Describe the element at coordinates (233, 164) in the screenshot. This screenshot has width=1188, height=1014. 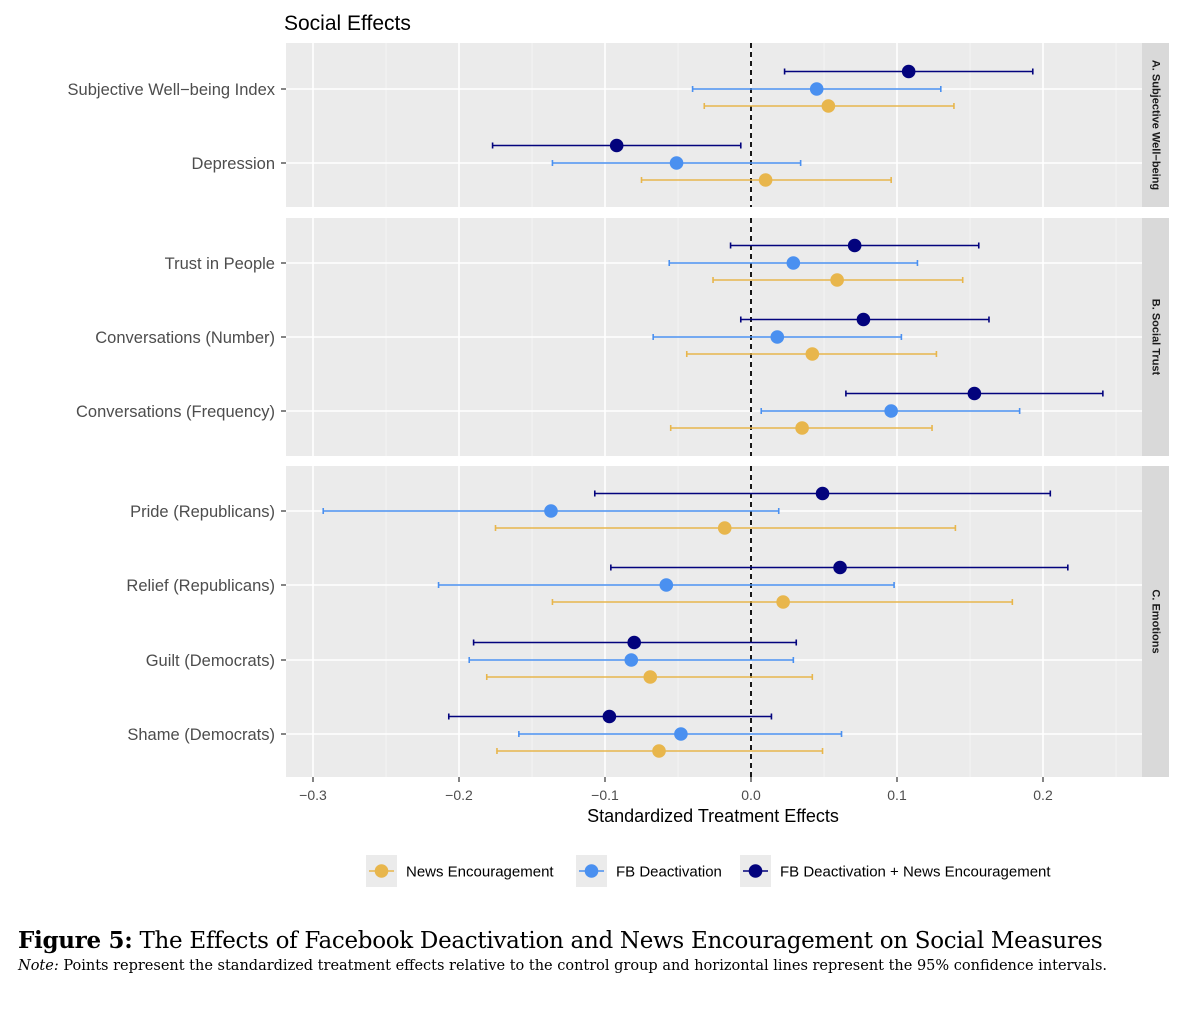
I see `y-tick-label: Depression` at that location.